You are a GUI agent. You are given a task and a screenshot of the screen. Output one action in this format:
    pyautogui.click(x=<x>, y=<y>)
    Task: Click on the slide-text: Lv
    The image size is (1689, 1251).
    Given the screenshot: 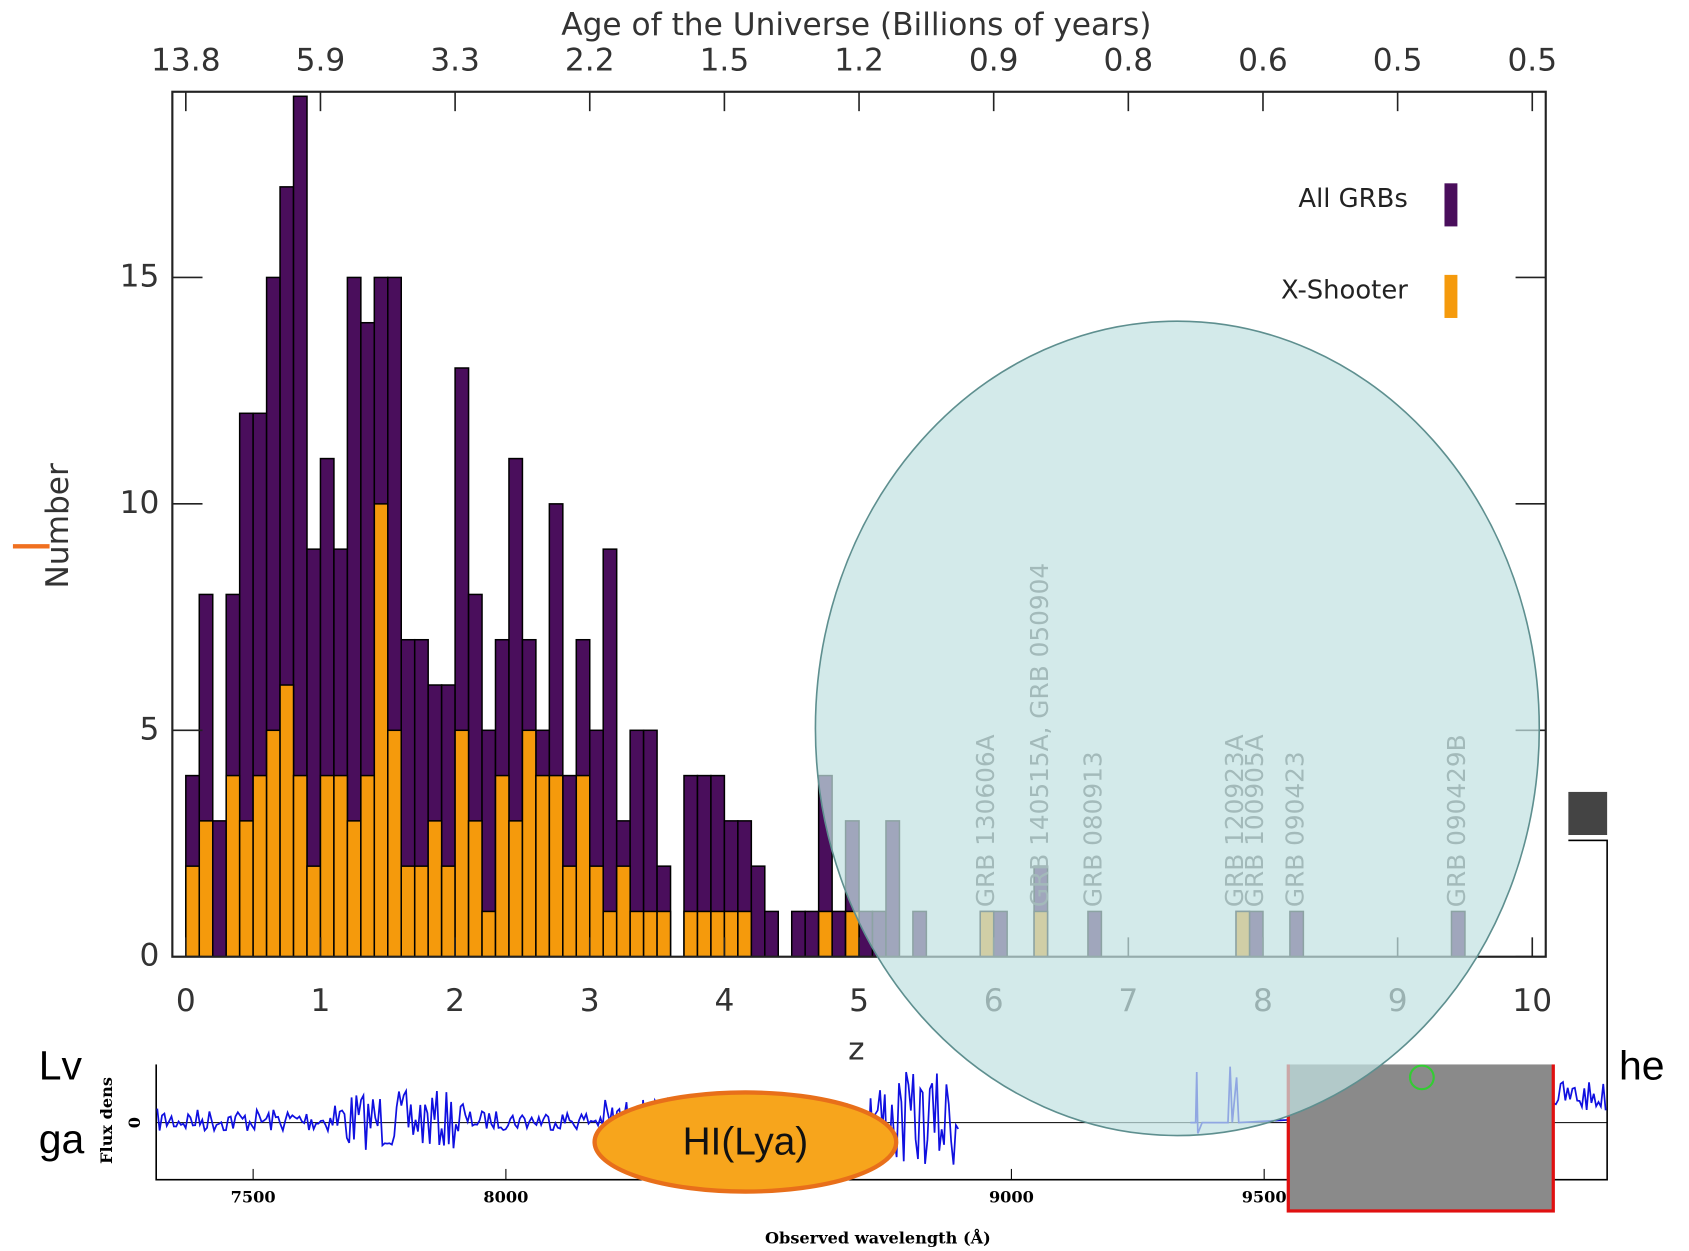 What is the action you would take?
    pyautogui.click(x=61, y=1066)
    